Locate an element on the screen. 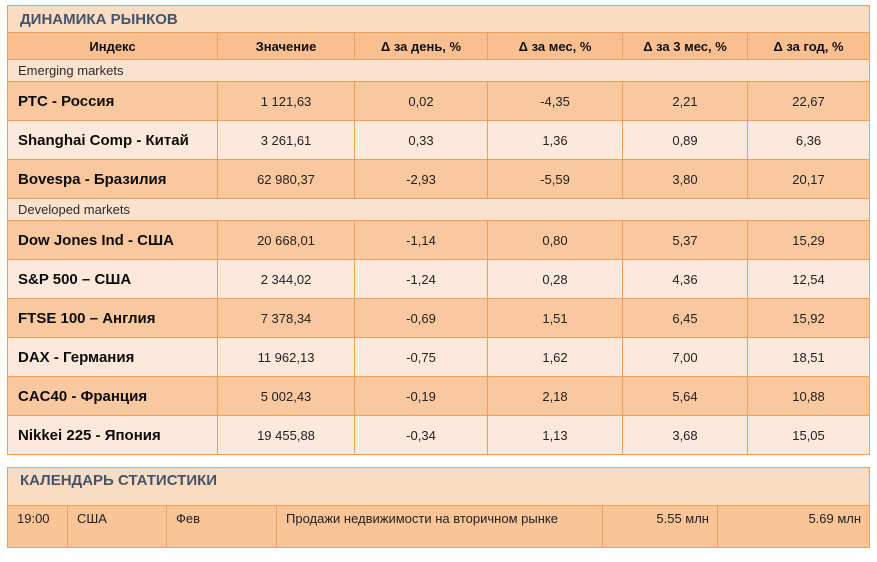 Image resolution: width=877 pixels, height=562 pixels. index-value: 11 962,13 is located at coordinates (286, 357).